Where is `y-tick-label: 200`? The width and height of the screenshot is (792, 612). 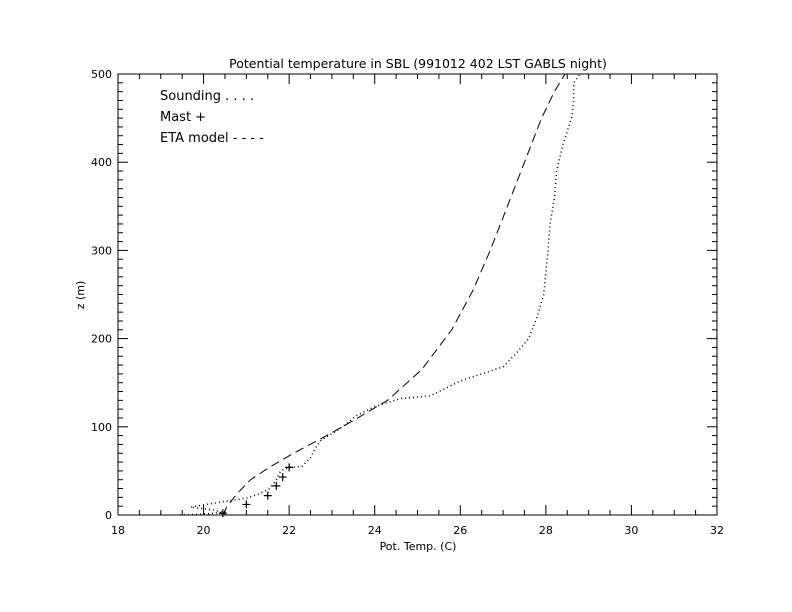 y-tick-label: 200 is located at coordinates (101, 339).